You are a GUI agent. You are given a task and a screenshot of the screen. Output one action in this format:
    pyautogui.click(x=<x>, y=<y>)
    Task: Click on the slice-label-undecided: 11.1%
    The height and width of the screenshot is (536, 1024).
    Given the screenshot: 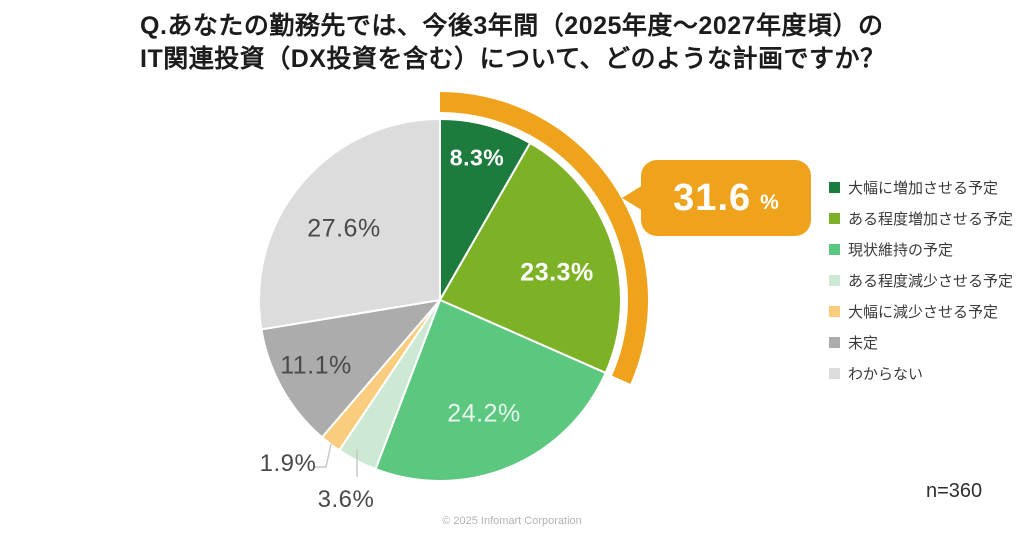 What is the action you would take?
    pyautogui.click(x=316, y=365)
    